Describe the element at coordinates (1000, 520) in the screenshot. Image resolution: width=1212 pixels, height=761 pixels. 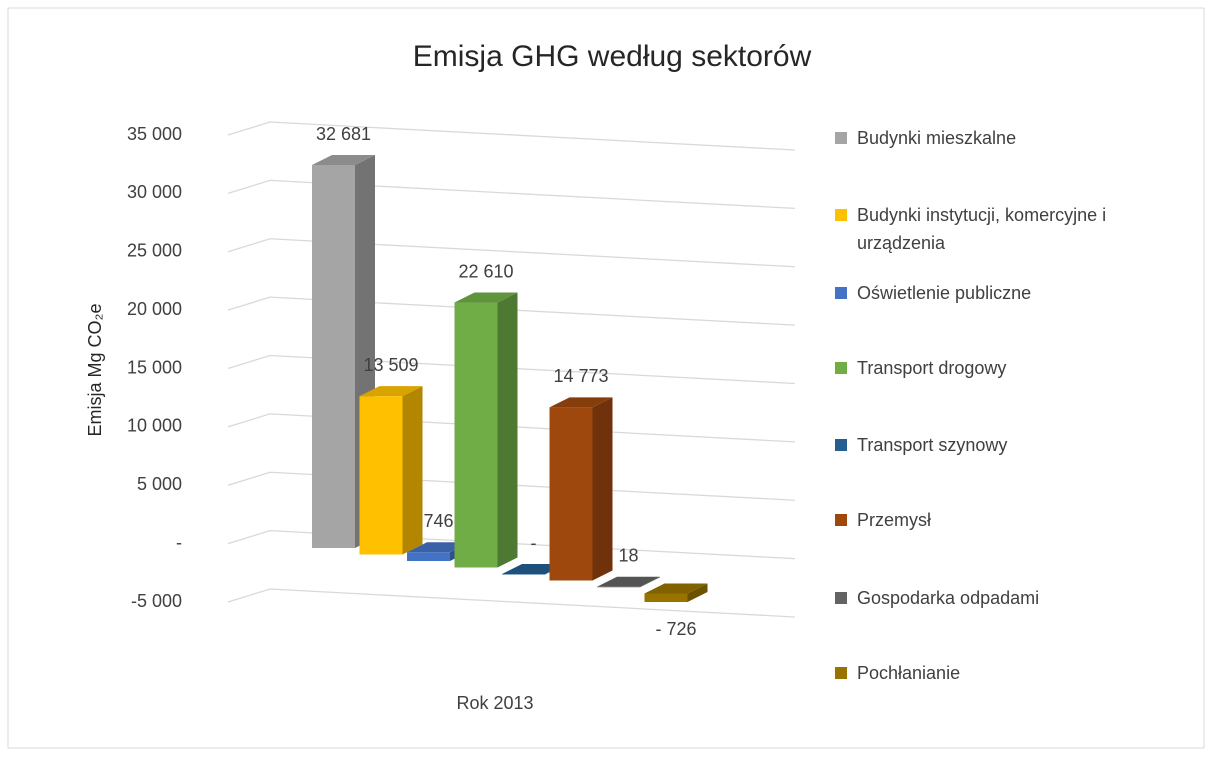
I see `legend-item: Przemysł` at that location.